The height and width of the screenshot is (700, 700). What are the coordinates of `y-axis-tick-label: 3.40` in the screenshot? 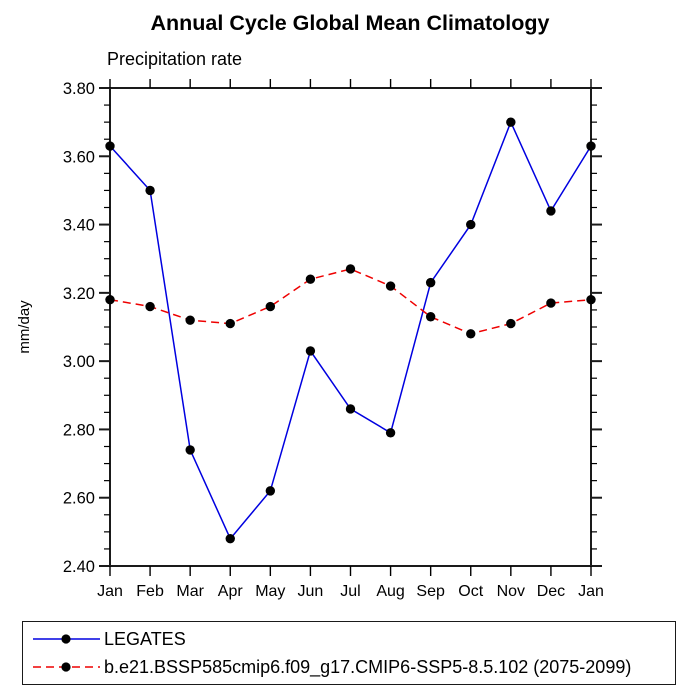 It's located at (79, 226).